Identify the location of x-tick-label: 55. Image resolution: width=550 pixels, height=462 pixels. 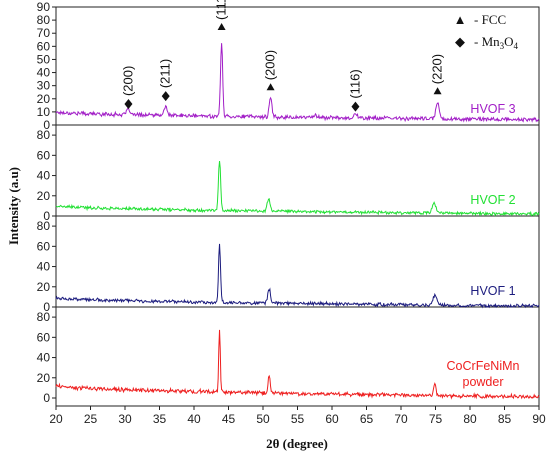
(298, 419).